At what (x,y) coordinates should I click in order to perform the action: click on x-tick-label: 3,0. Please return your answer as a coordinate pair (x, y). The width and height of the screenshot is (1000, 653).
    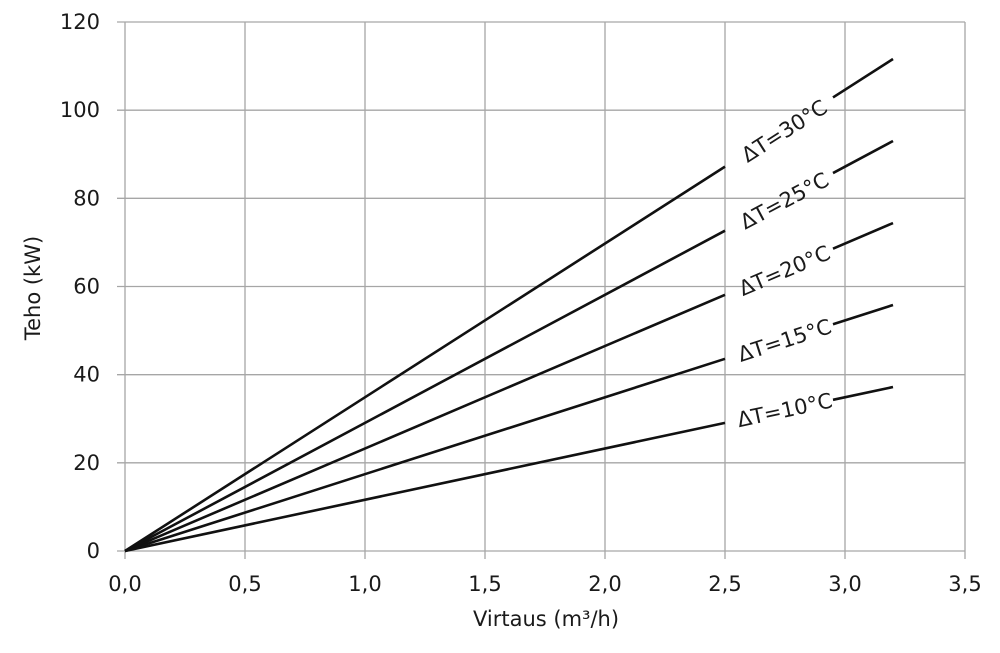
    Looking at the image, I should click on (844, 584).